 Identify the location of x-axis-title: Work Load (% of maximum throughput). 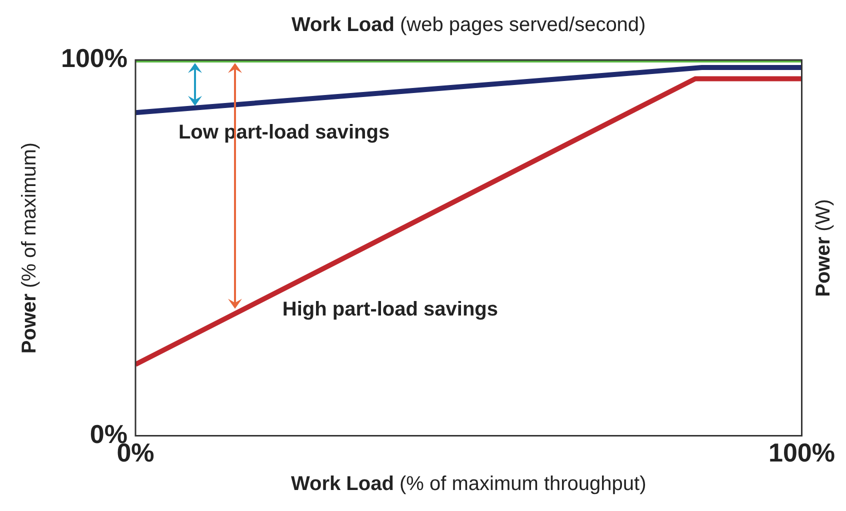
(468, 484).